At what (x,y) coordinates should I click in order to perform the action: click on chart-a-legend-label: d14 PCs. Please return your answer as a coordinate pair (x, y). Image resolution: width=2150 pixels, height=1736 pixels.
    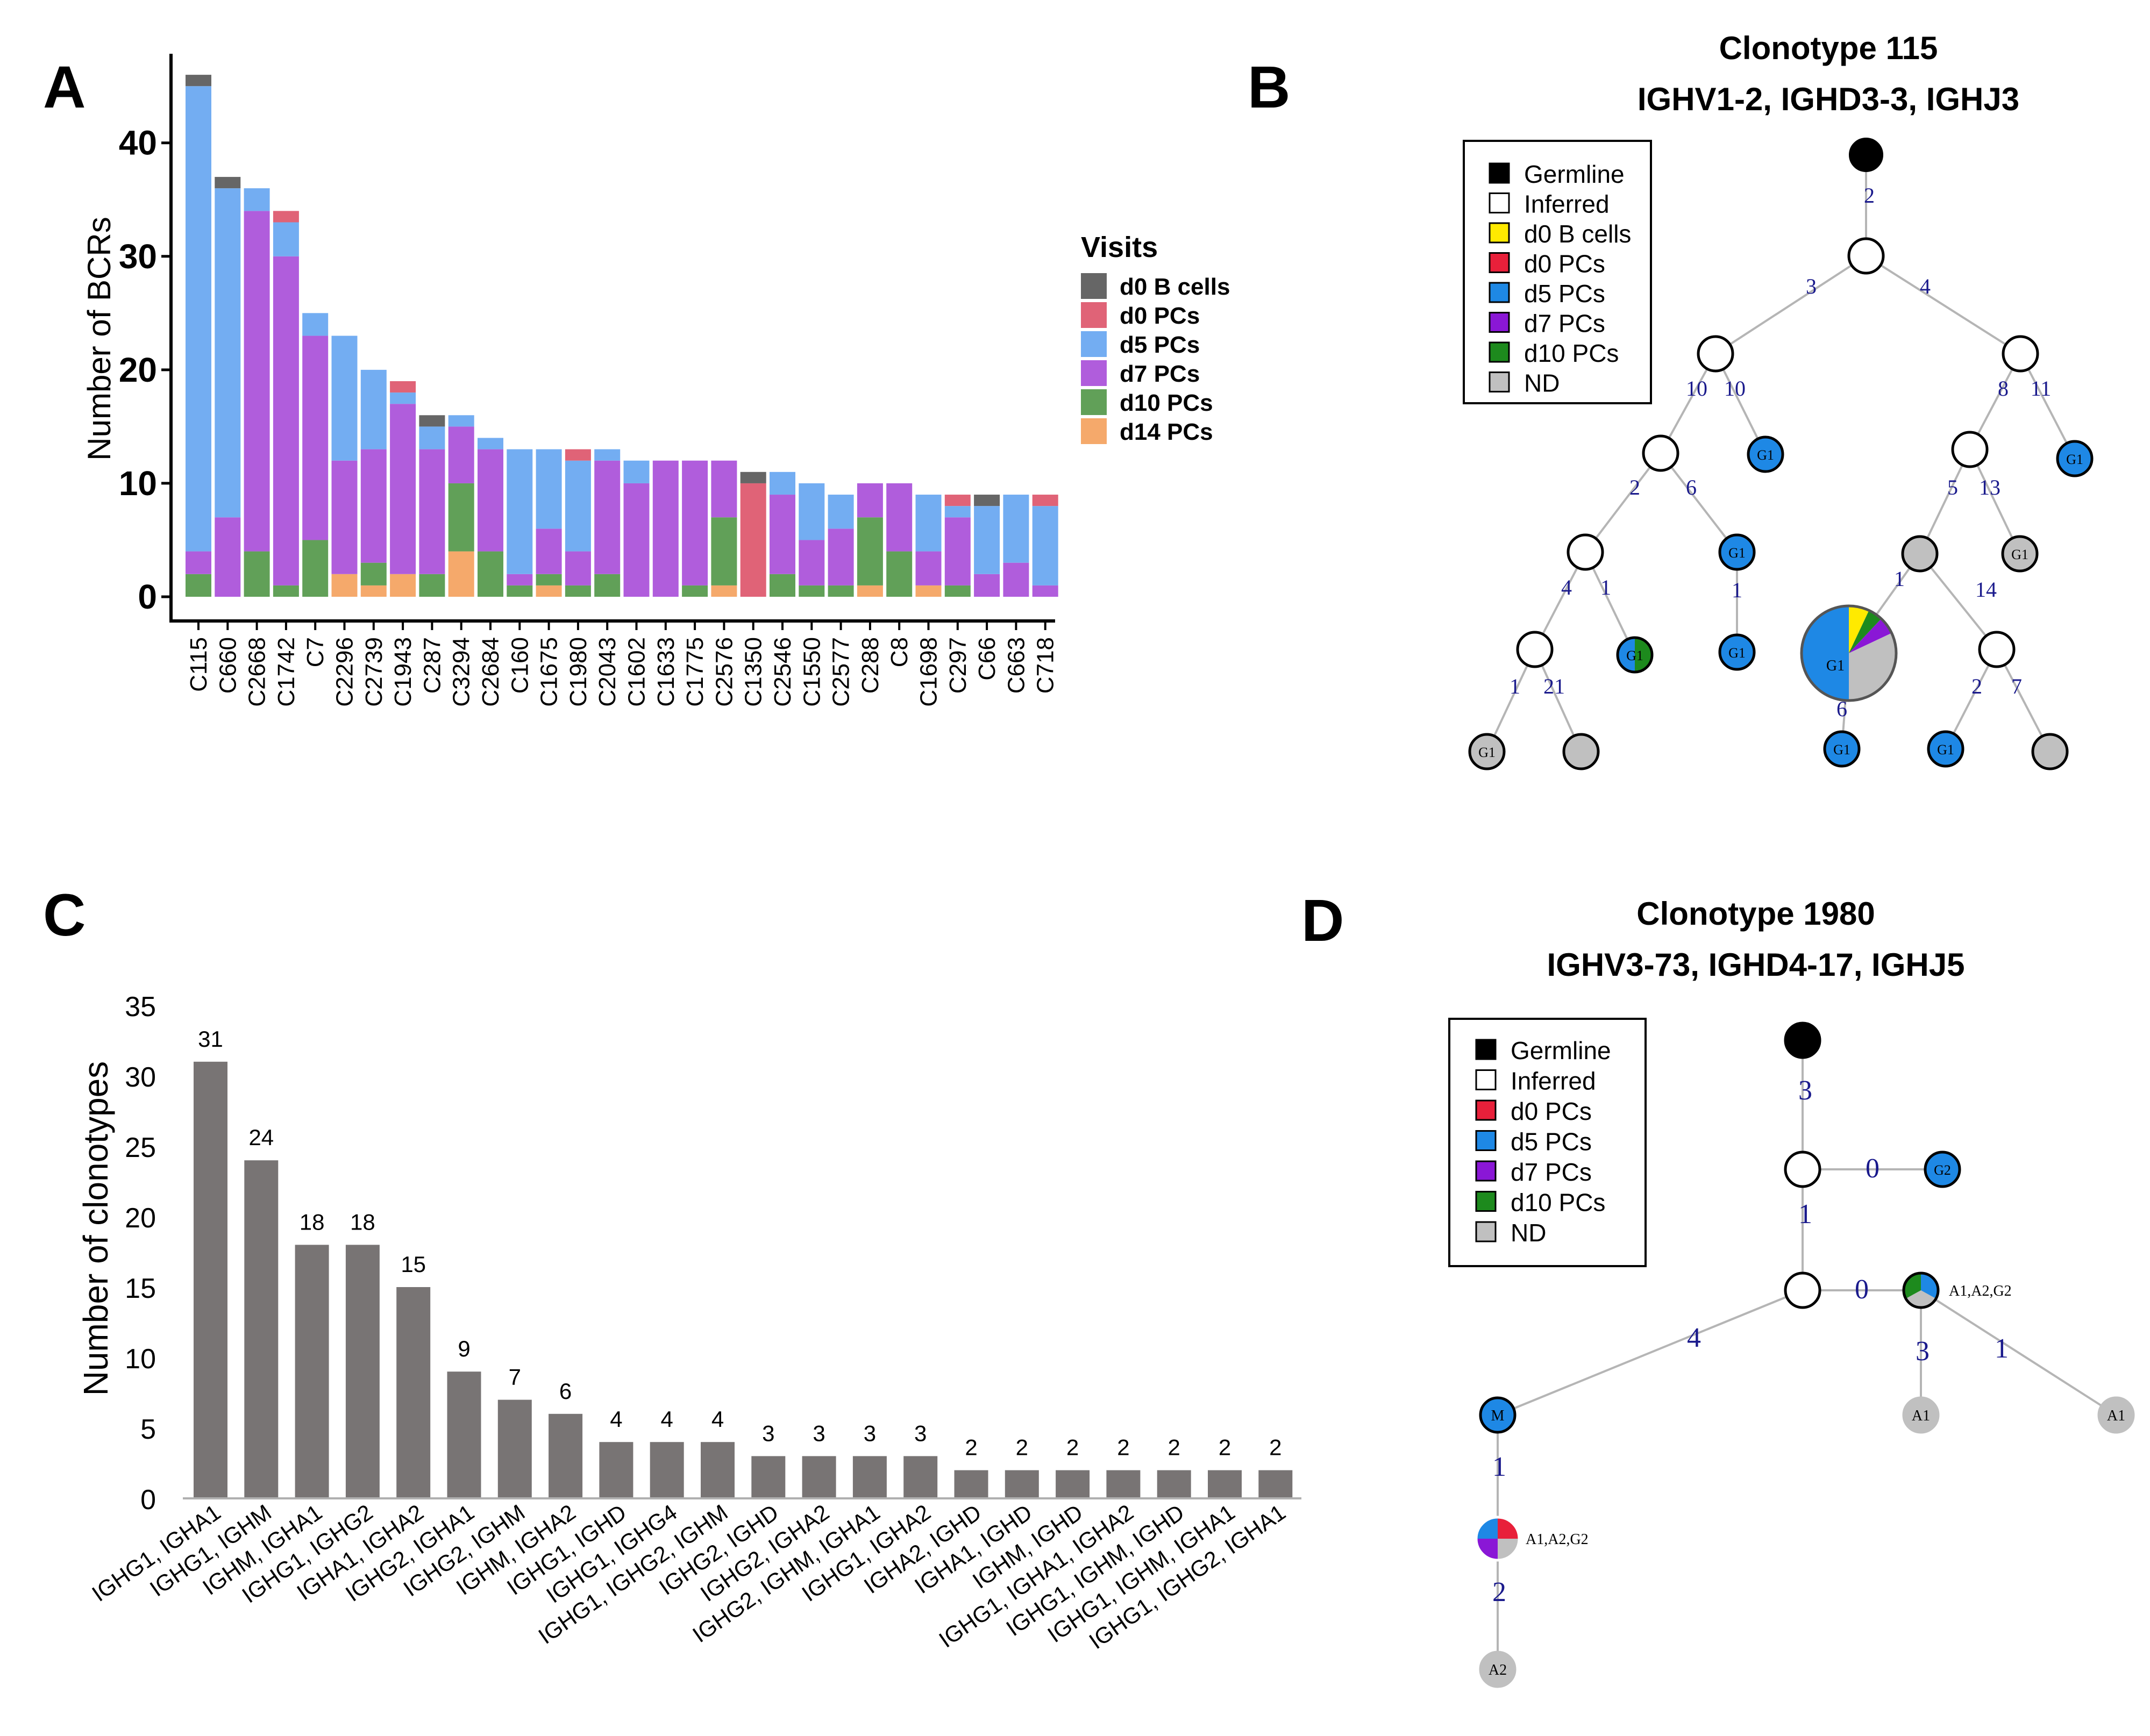
    Looking at the image, I should click on (1167, 432).